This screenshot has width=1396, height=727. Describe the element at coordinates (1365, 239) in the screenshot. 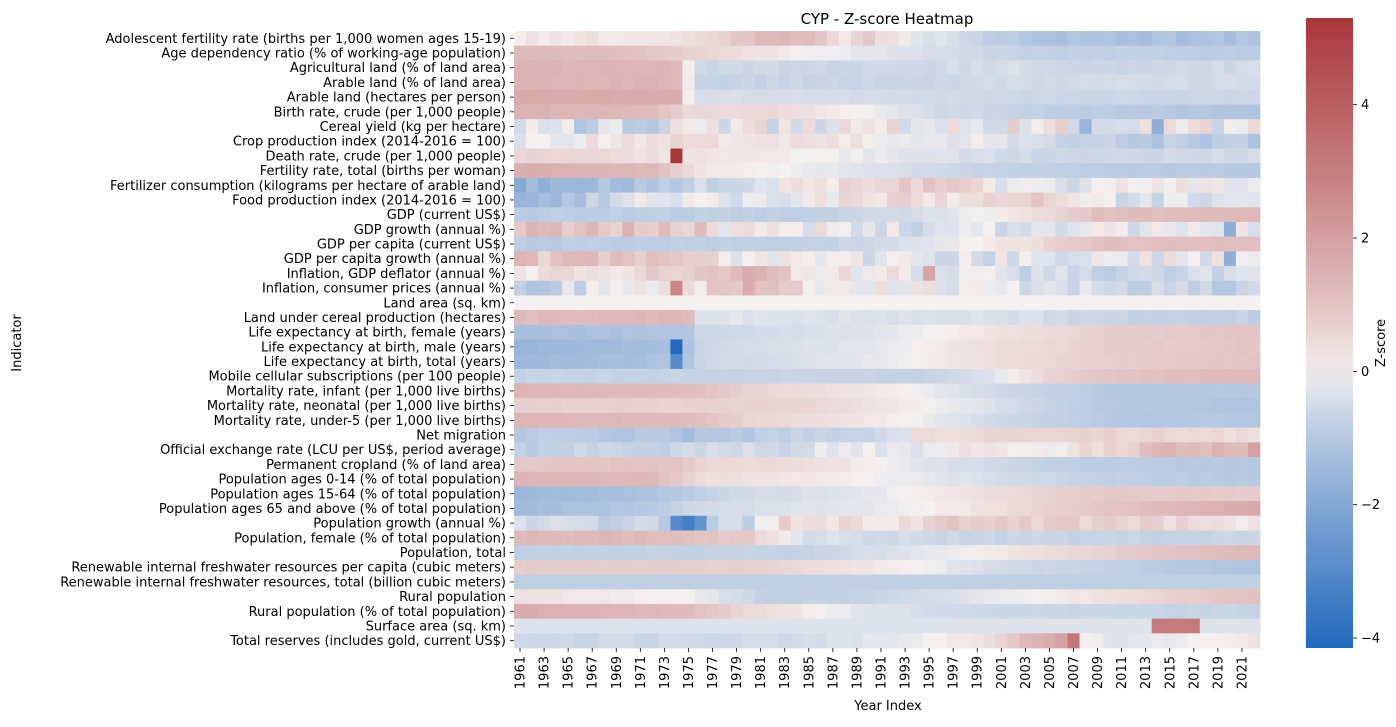

I see `colorbar-tick-label: 2` at that location.